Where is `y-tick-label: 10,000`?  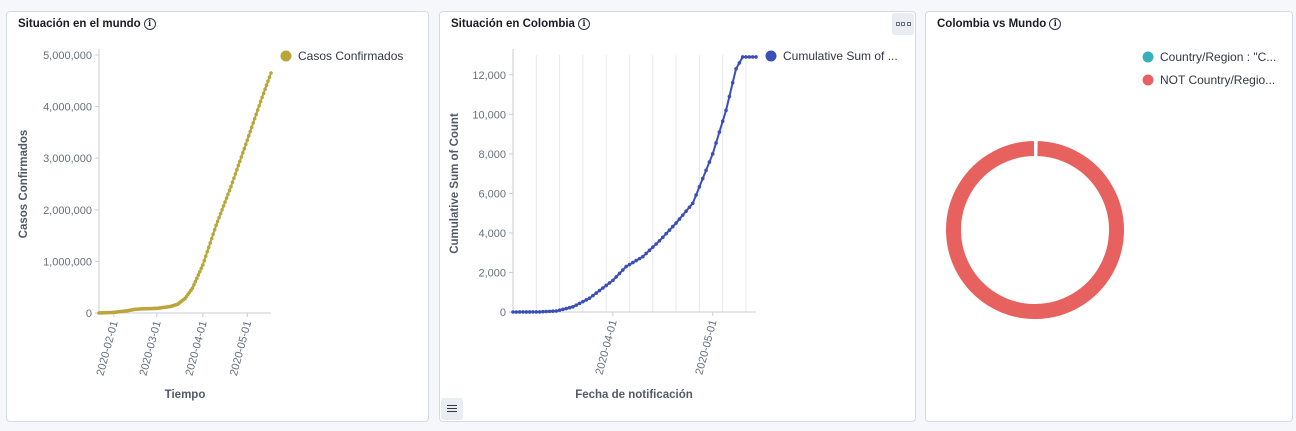 y-tick-label: 10,000 is located at coordinates (489, 115).